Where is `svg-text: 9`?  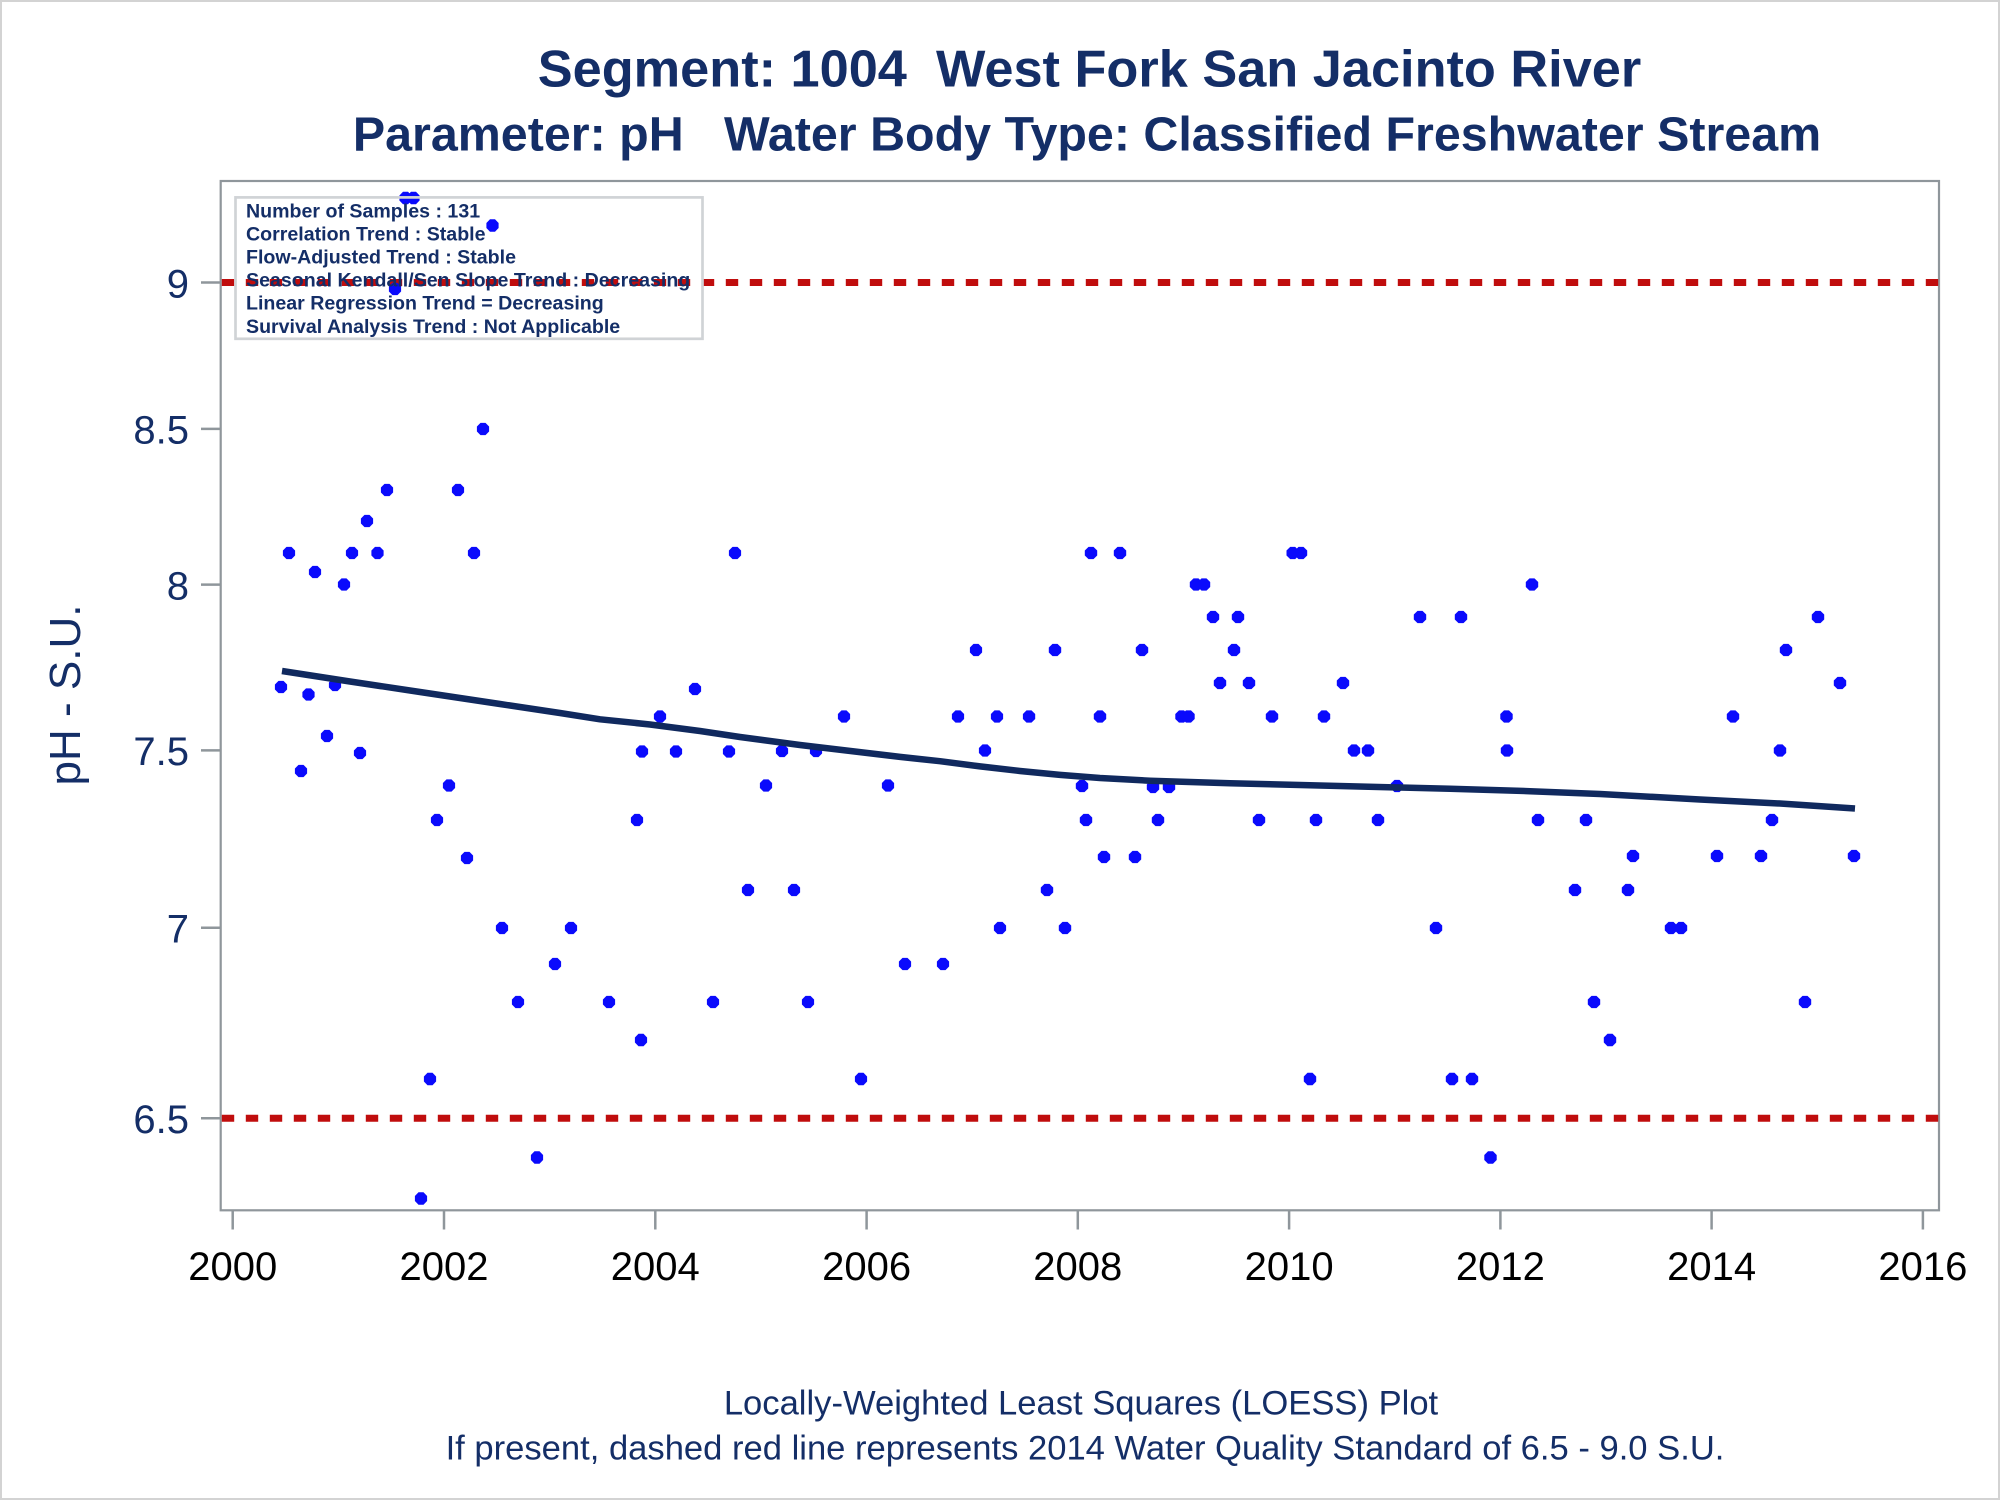 svg-text: 9 is located at coordinates (178, 284).